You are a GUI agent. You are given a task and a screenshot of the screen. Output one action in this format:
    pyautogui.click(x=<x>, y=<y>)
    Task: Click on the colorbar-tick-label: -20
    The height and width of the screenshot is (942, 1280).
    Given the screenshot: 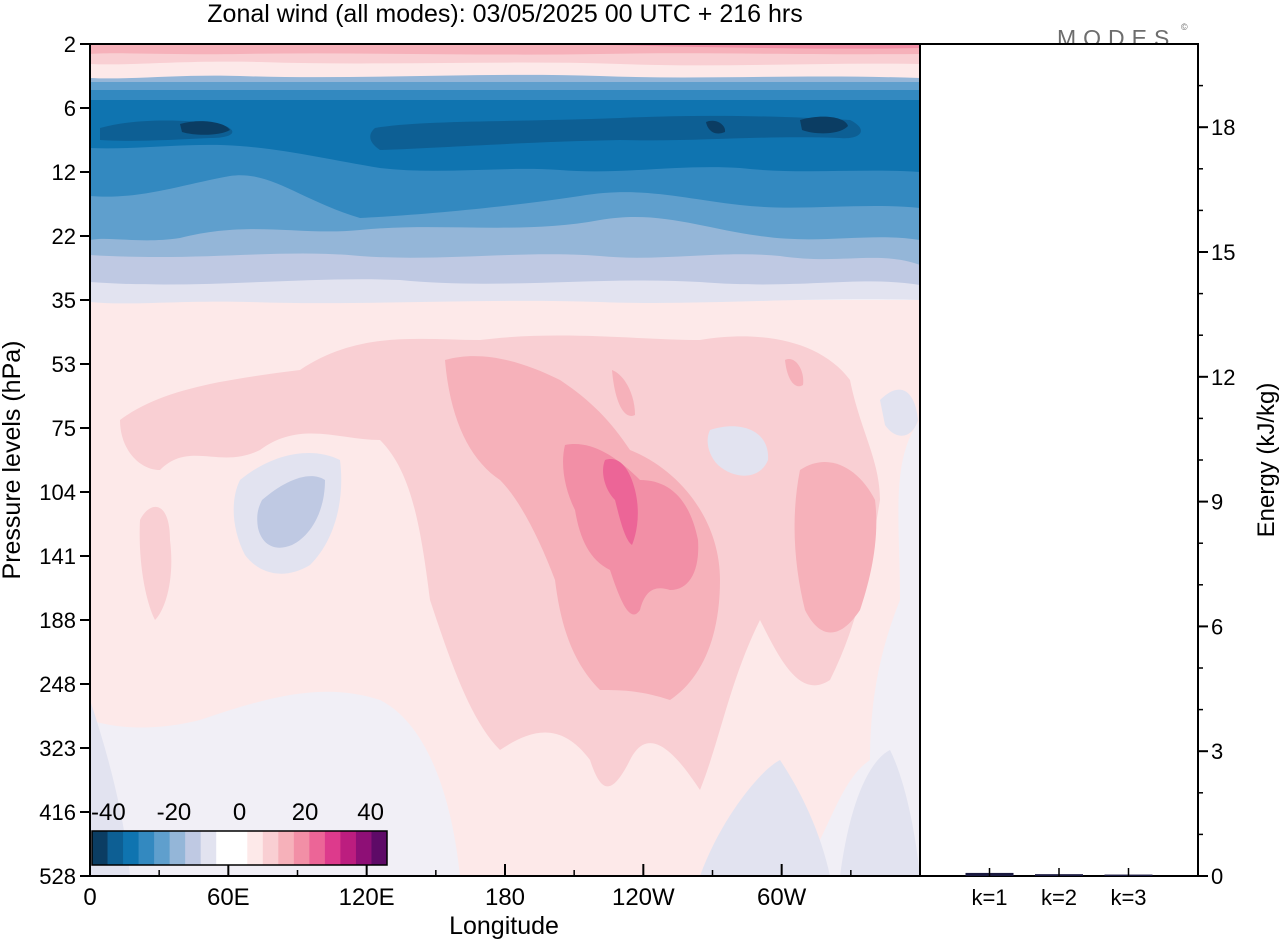 What is the action you would take?
    pyautogui.click(x=174, y=812)
    